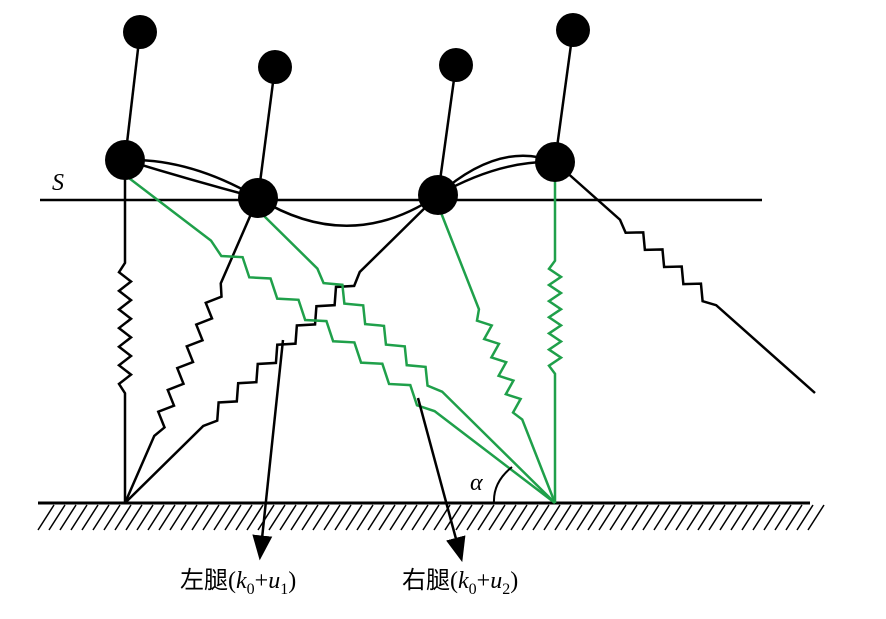 This screenshot has width=886, height=619. Describe the element at coordinates (441, 480) in the screenshot. I see `arrow` at that location.